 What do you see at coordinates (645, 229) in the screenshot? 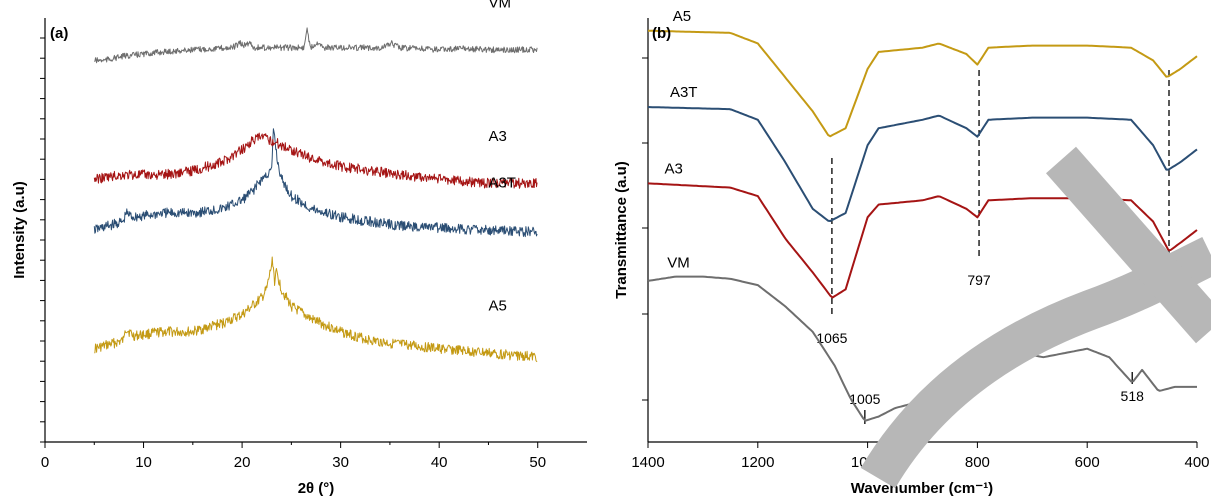
I see `panel-b-y-ticks` at bounding box center [645, 229].